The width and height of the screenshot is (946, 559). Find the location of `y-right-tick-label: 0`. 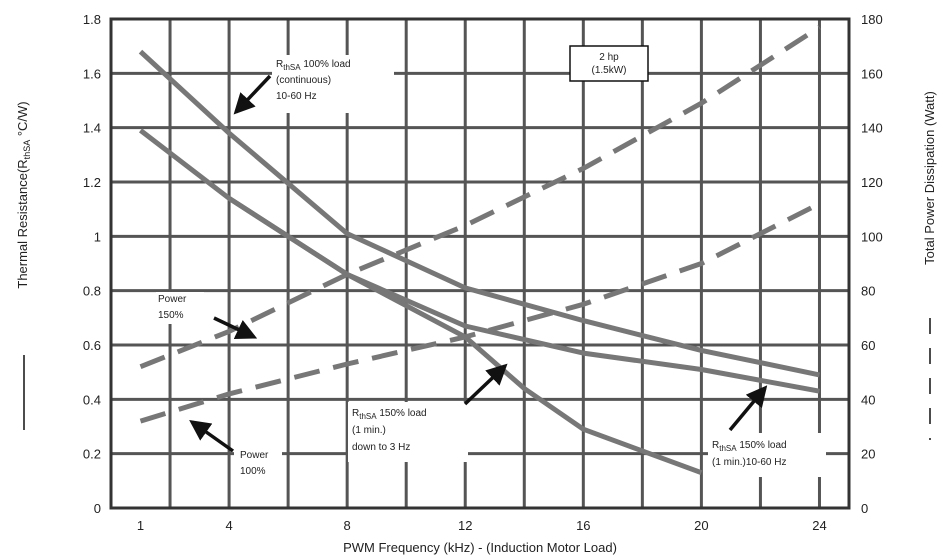

y-right-tick-label: 0 is located at coordinates (864, 508).